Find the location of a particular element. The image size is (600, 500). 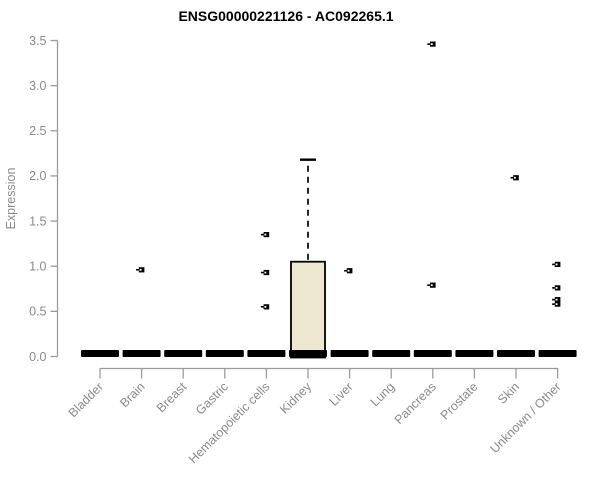

box-group-pancreas is located at coordinates (432, 199).